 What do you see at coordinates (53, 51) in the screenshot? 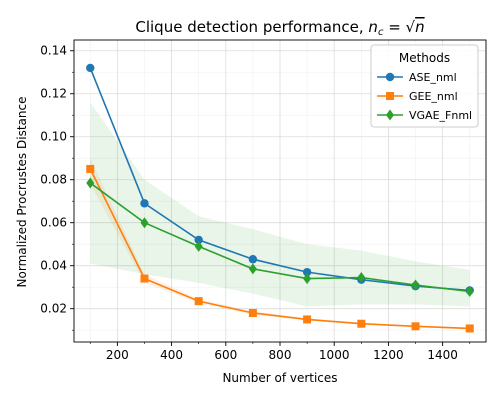
I see `y-tick-label: 0.14` at bounding box center [53, 51].